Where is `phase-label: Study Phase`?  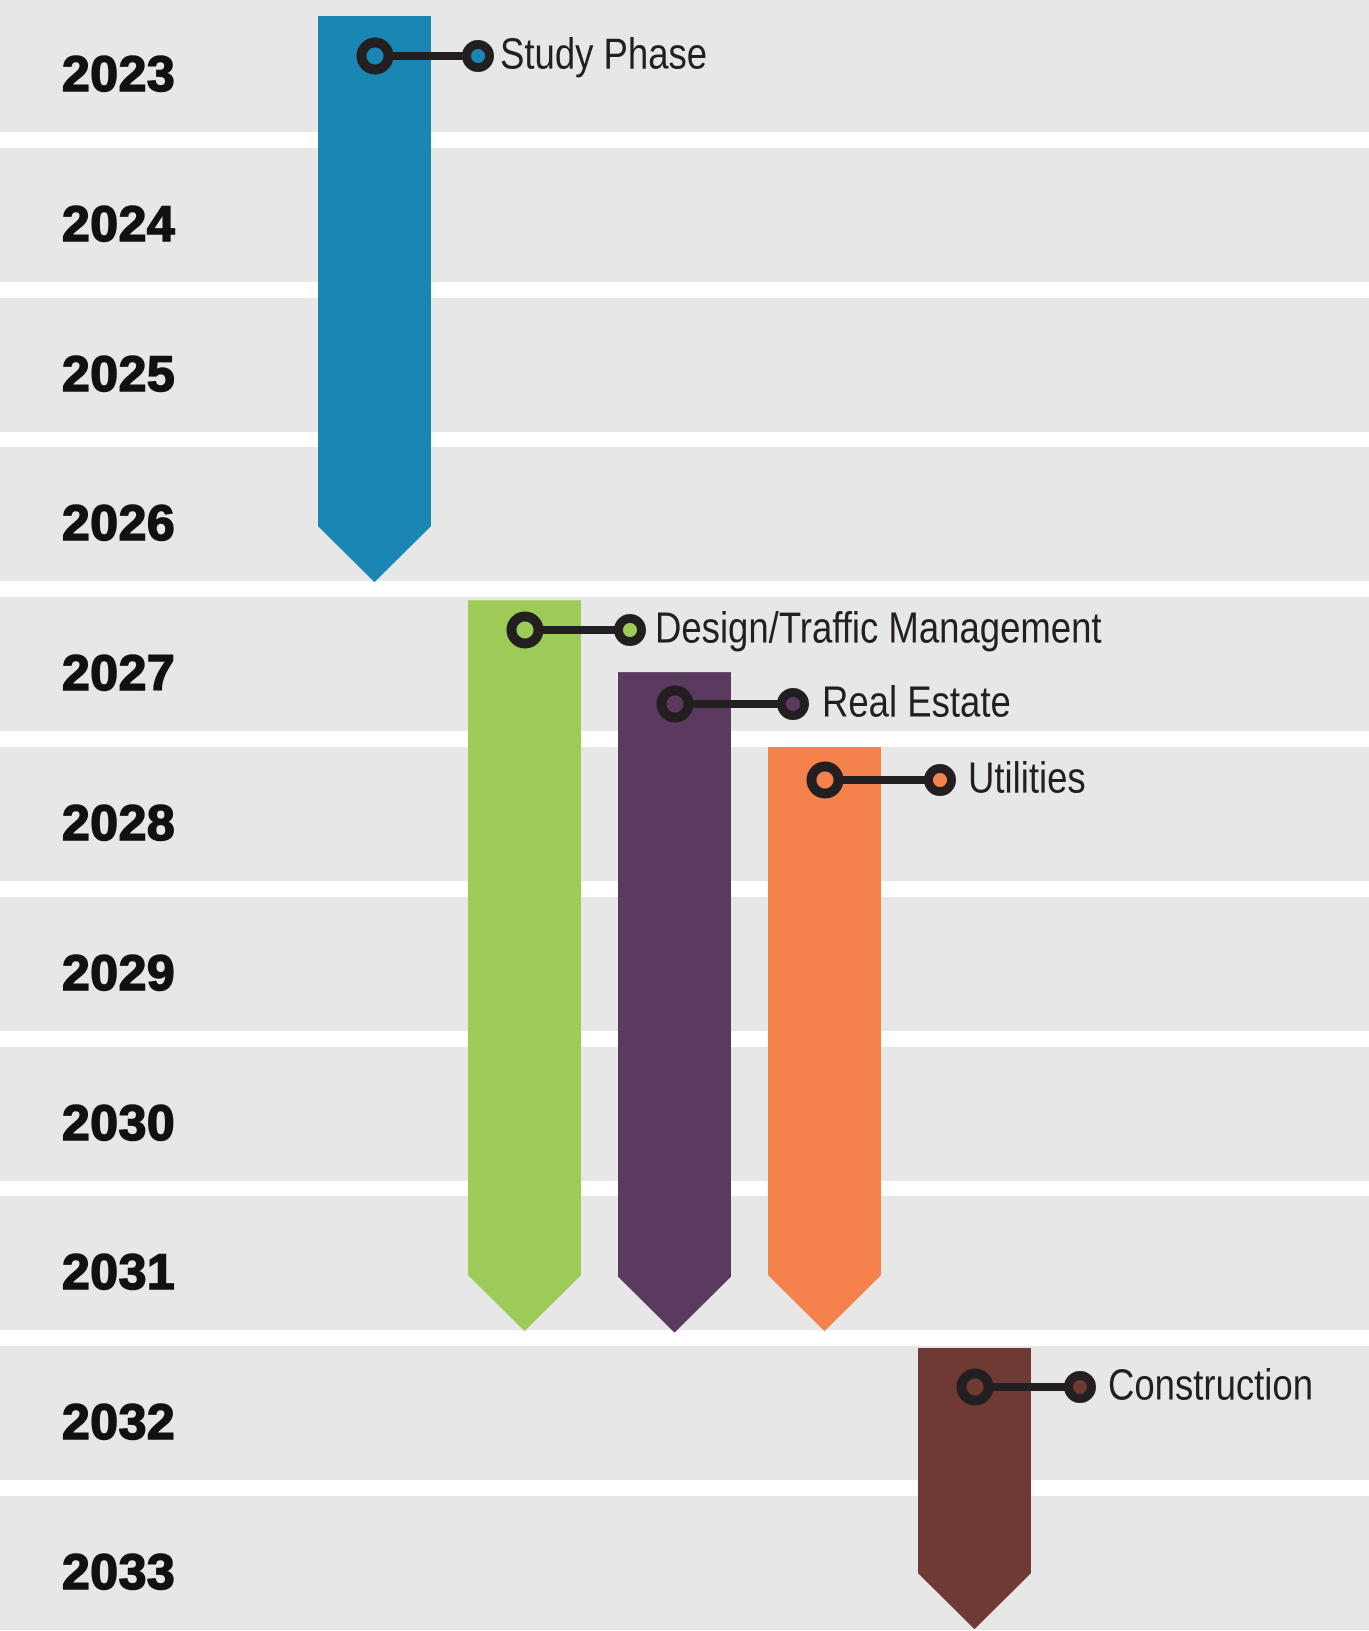 phase-label: Study Phase is located at coordinates (625, 54).